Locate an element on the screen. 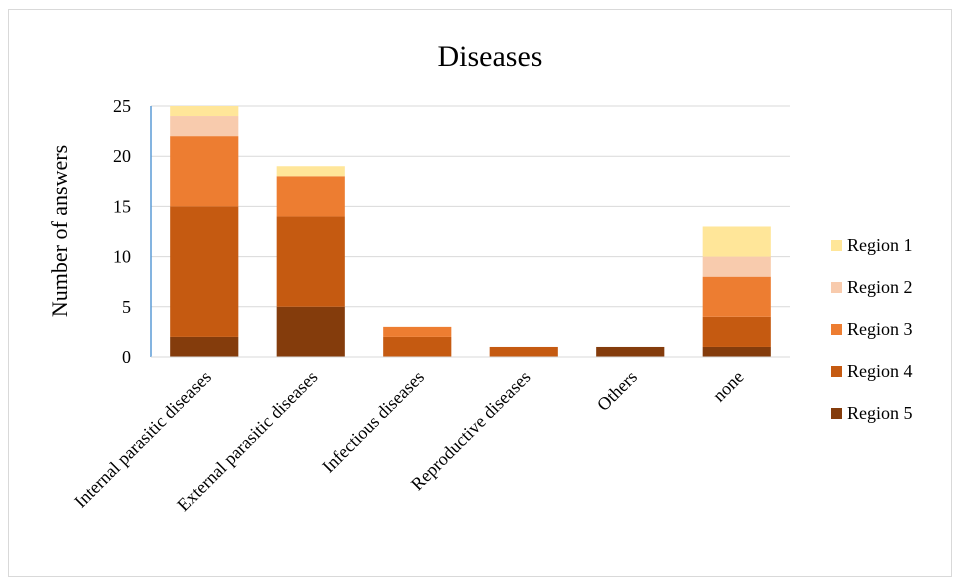 The width and height of the screenshot is (958, 581). y-tick-label: 0 is located at coordinates (126, 357).